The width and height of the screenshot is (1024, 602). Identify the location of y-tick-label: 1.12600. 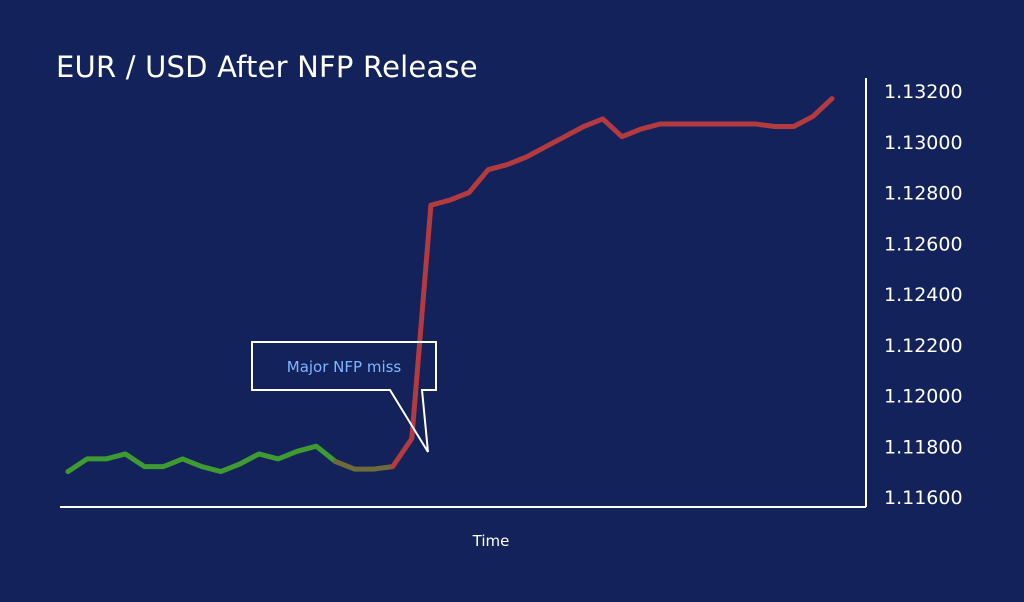
(923, 244).